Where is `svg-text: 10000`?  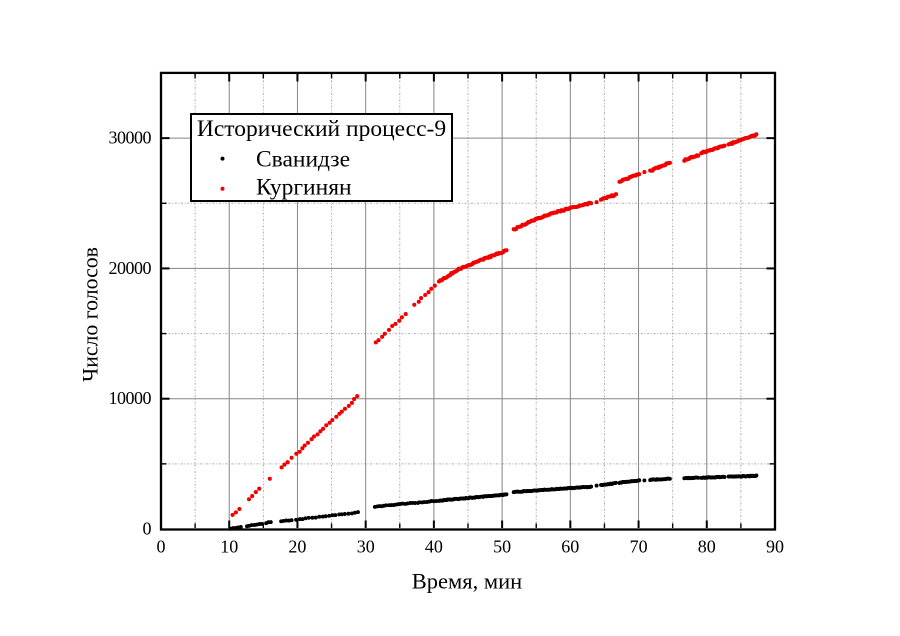
svg-text: 10000 is located at coordinates (130, 398).